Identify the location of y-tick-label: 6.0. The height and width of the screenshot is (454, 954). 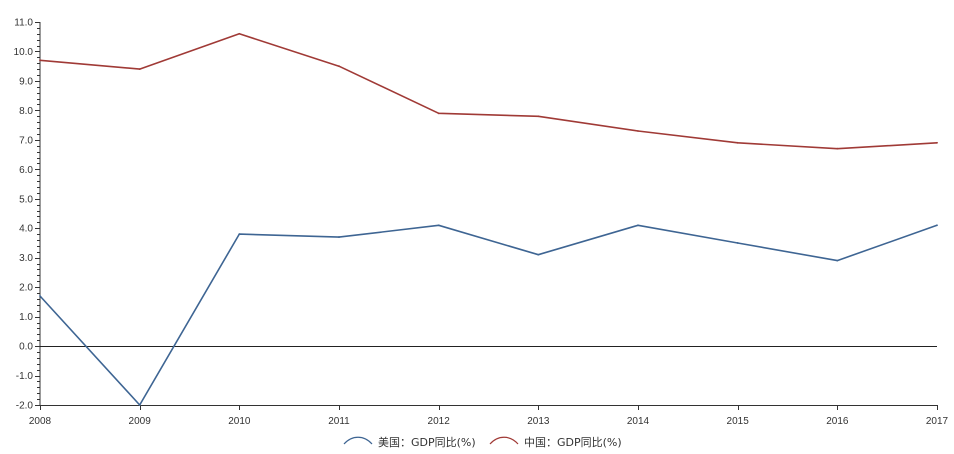
(26, 170).